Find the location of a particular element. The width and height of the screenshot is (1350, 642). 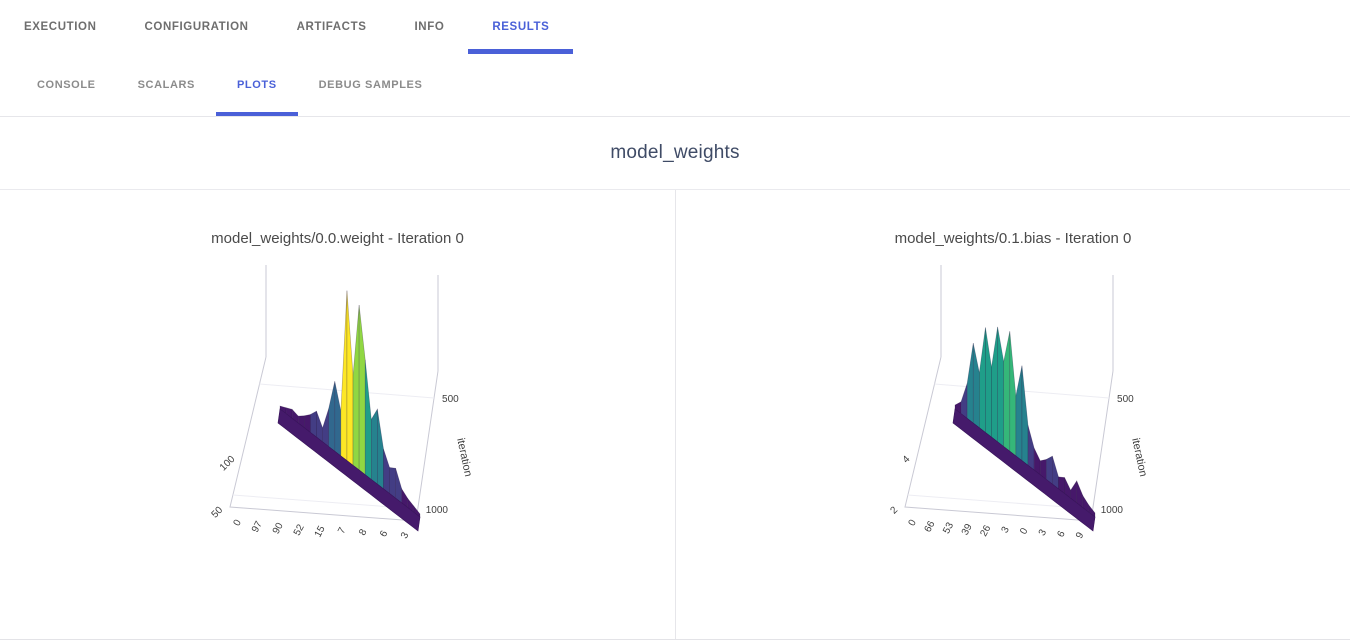

tab-plots: PLOTS is located at coordinates (256, 85).